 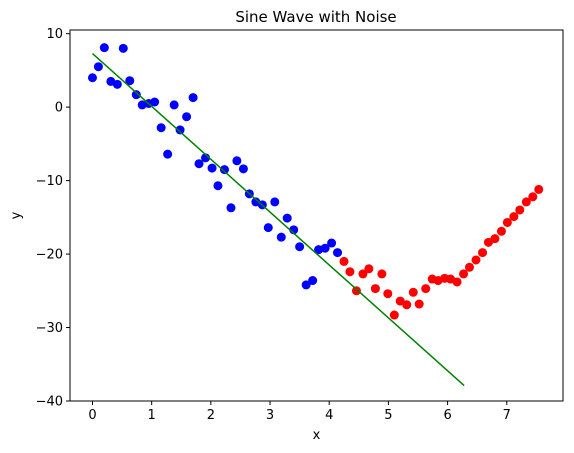 What do you see at coordinates (299, 412) in the screenshot?
I see `x-axis: 0 1 2 3 4 5 6 7` at bounding box center [299, 412].